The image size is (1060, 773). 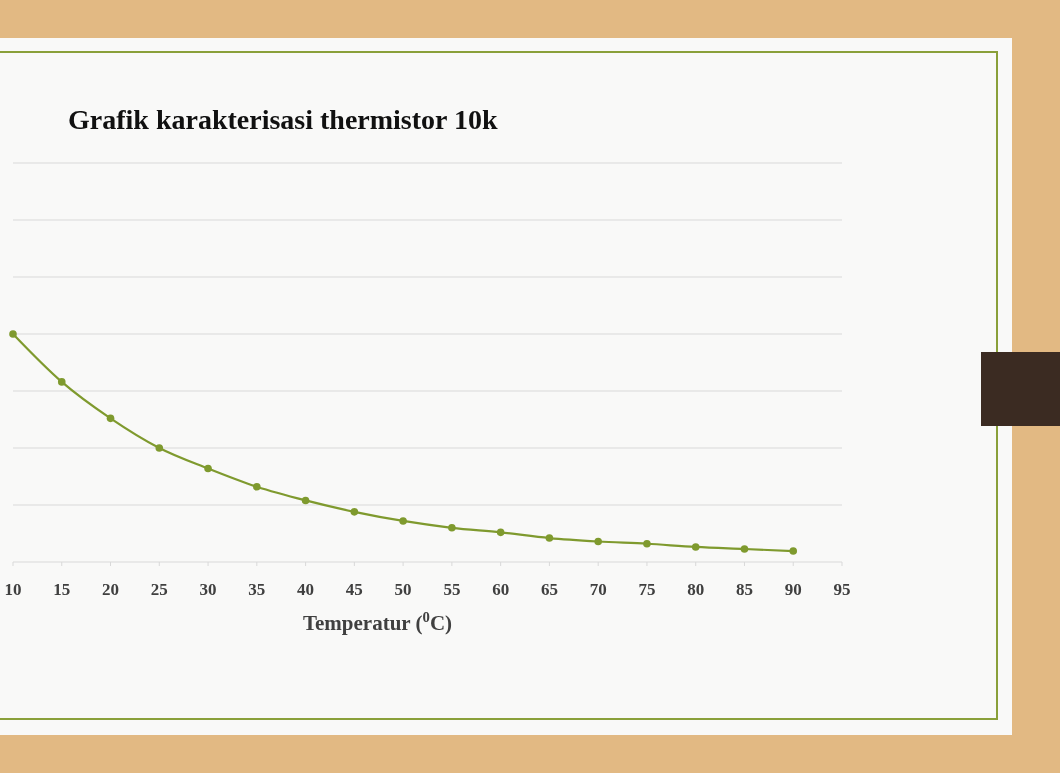 I want to click on x-tick-label: 60, so click(x=501, y=589).